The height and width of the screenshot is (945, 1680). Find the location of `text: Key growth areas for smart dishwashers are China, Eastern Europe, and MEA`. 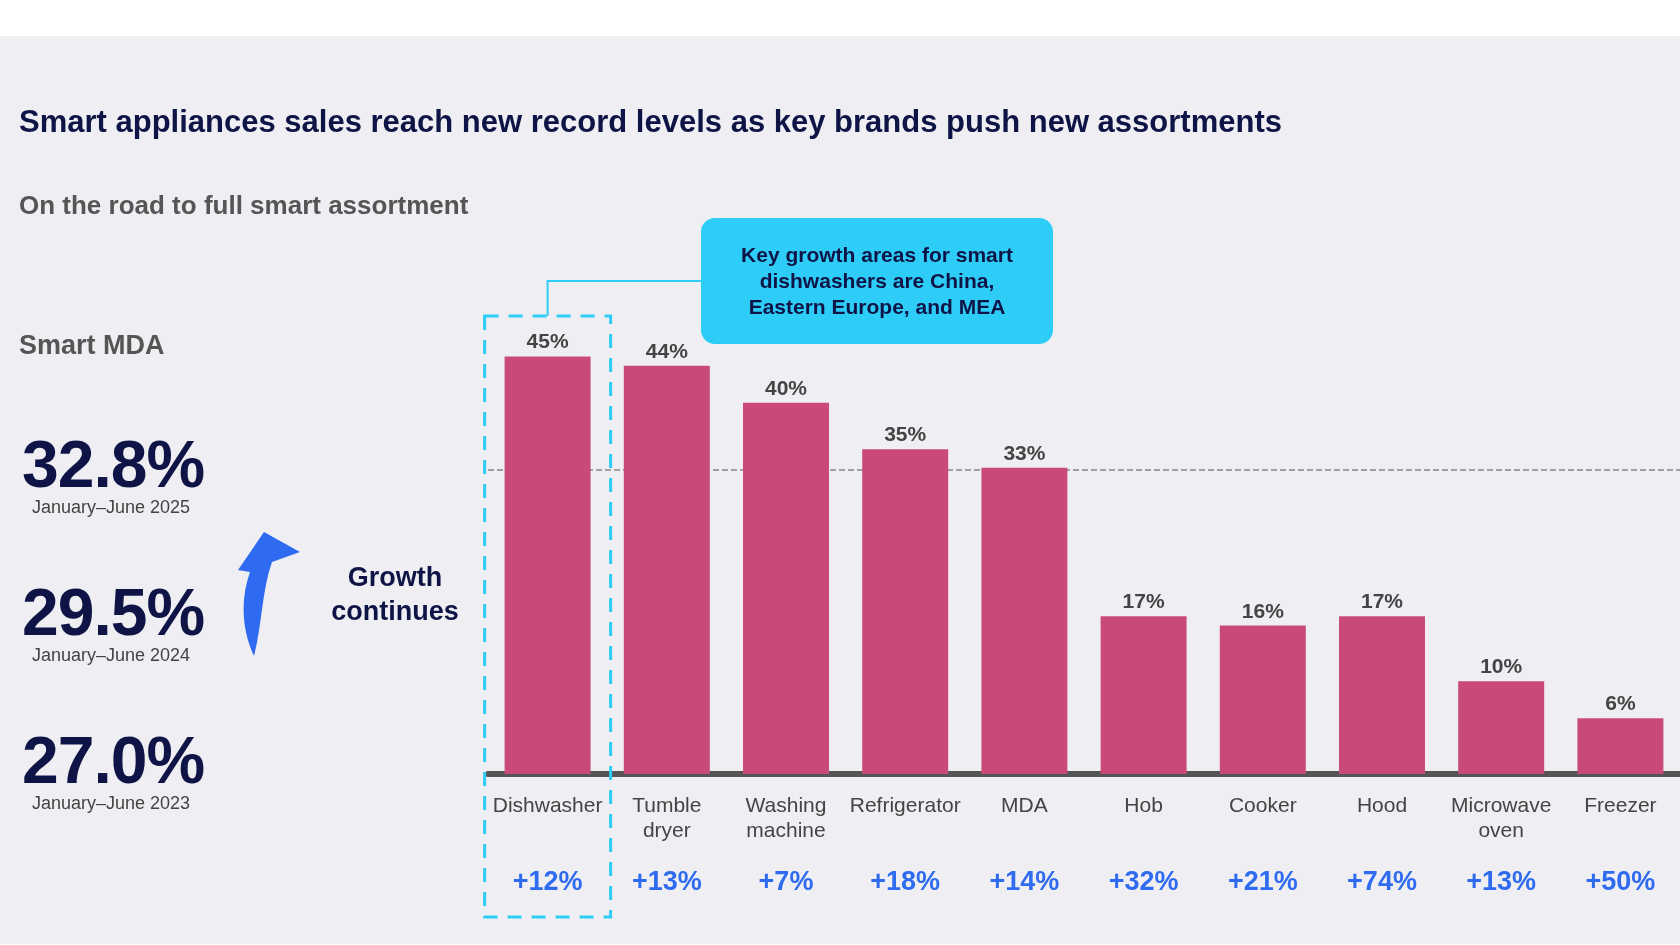

text: Key growth areas for smart dishwashers are China, Eastern Europe, and MEA is located at coordinates (877, 281).